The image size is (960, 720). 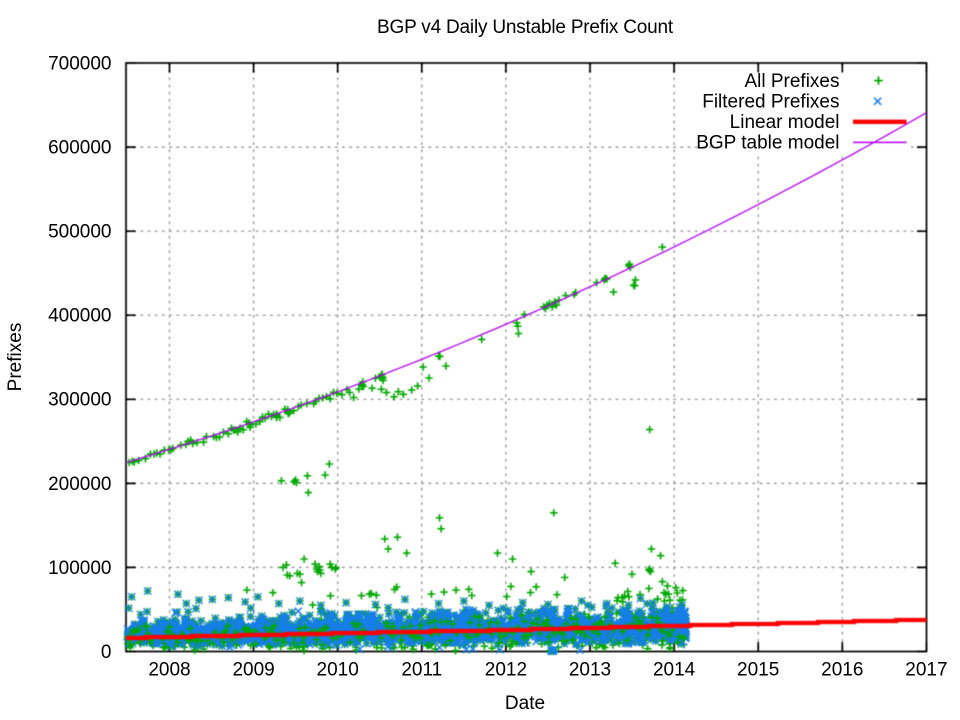 What do you see at coordinates (15, 357) in the screenshot?
I see `svg-text: Prefixes` at bounding box center [15, 357].